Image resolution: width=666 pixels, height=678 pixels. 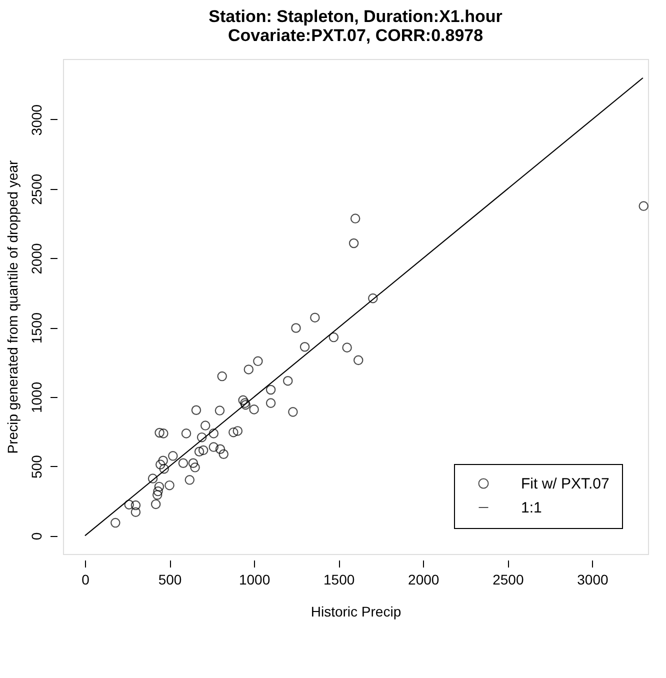 What do you see at coordinates (254, 580) in the screenshot?
I see `x-tick-label: 1000` at bounding box center [254, 580].